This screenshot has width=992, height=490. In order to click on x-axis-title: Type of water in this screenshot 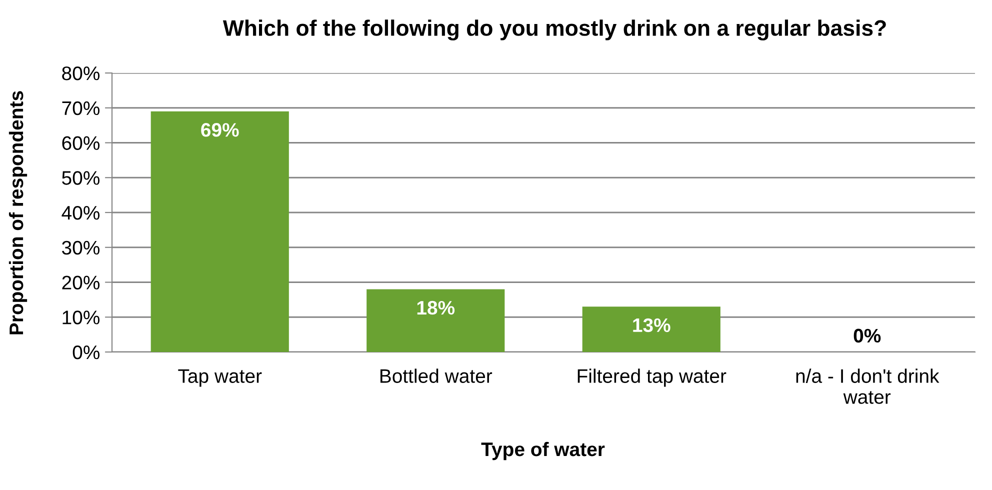, I will do `click(543, 451)`.